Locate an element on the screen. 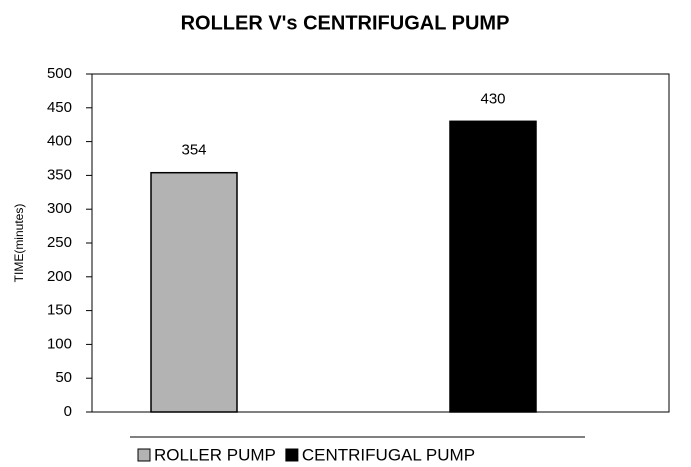 Image resolution: width=691 pixels, height=467 pixels. y-tick-label: 350 is located at coordinates (59, 174).